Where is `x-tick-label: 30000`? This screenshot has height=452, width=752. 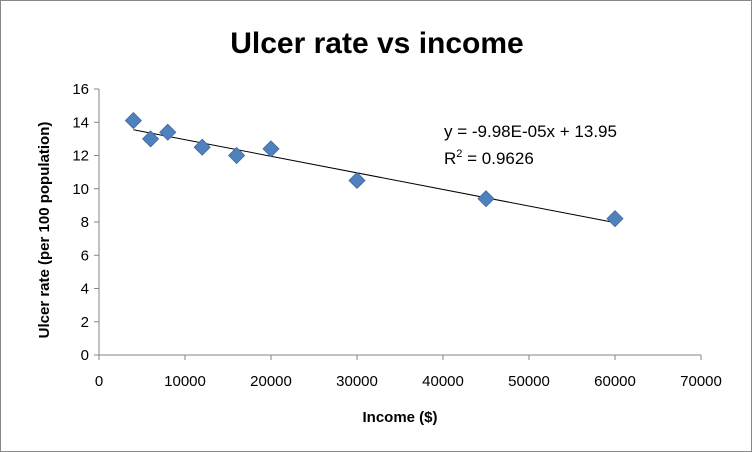 x-tick-label: 30000 is located at coordinates (357, 381).